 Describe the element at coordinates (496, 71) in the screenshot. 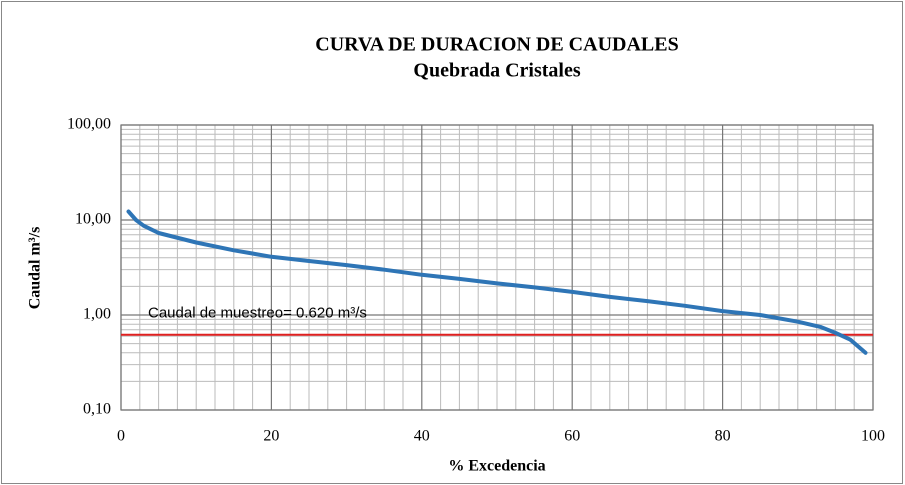

I see `chart-subtitle: Quebrada Cristales` at that location.